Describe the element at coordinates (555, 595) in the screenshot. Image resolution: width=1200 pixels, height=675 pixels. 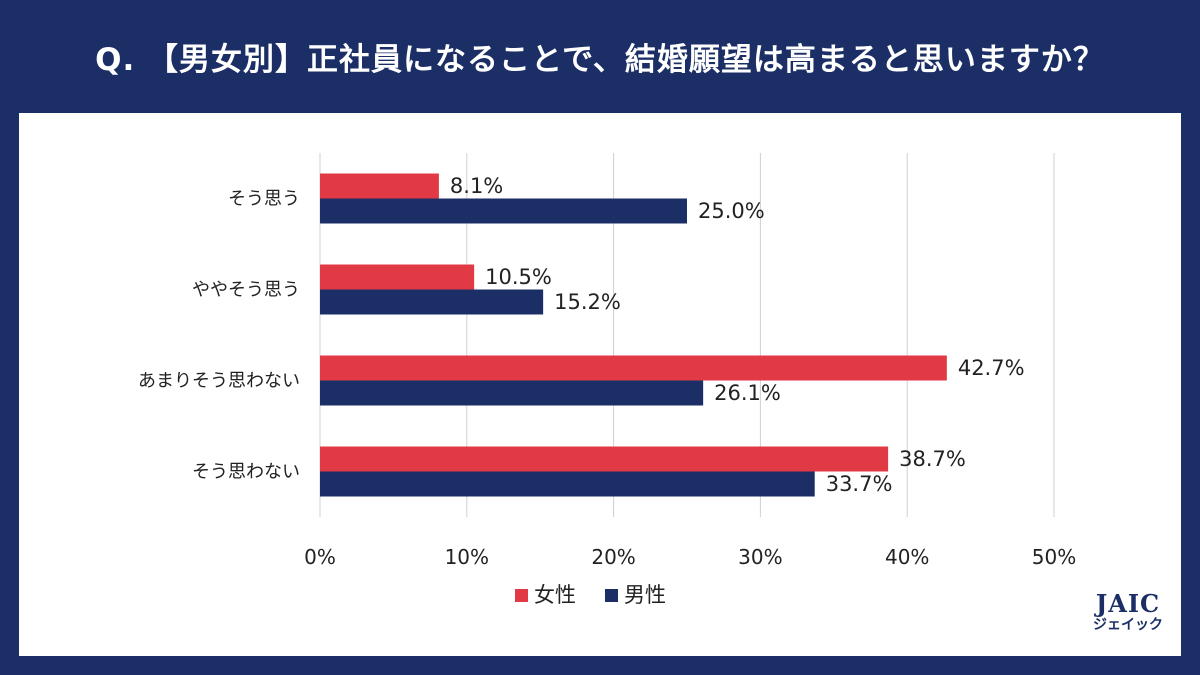
I see `legend-label-female: 女性` at that location.